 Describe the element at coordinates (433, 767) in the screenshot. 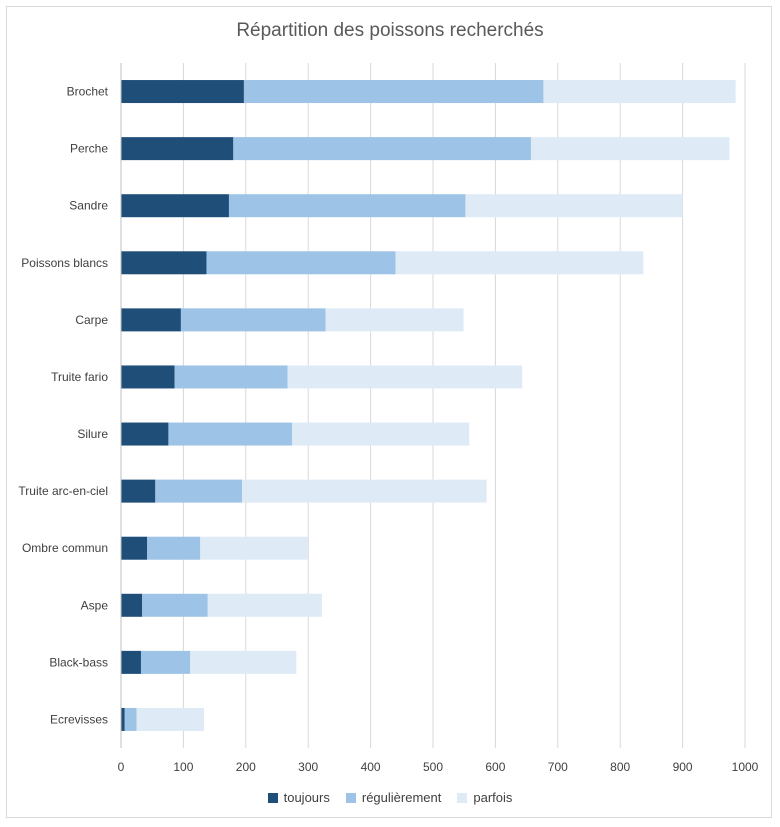

I see `x-tick-label: 500` at that location.